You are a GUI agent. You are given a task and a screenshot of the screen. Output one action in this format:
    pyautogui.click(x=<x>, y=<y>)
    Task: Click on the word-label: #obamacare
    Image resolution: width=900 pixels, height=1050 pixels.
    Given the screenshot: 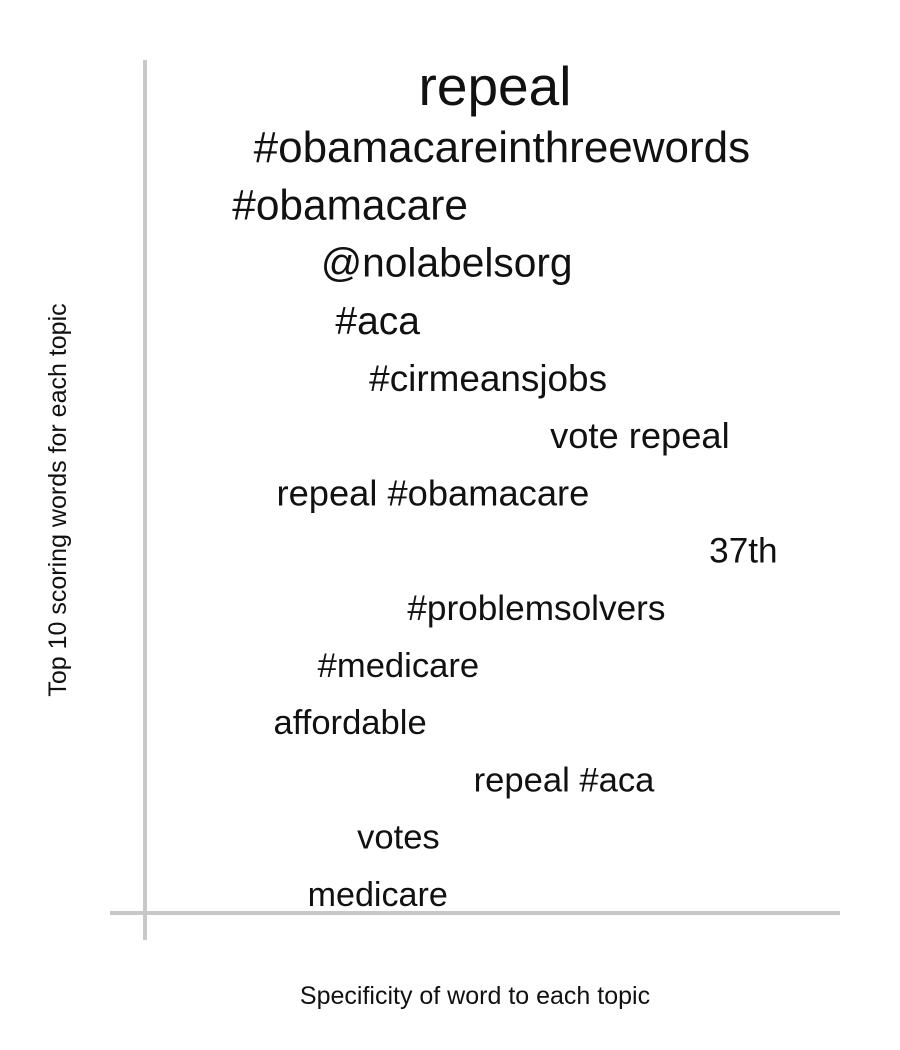 What is the action you would take?
    pyautogui.click(x=350, y=204)
    